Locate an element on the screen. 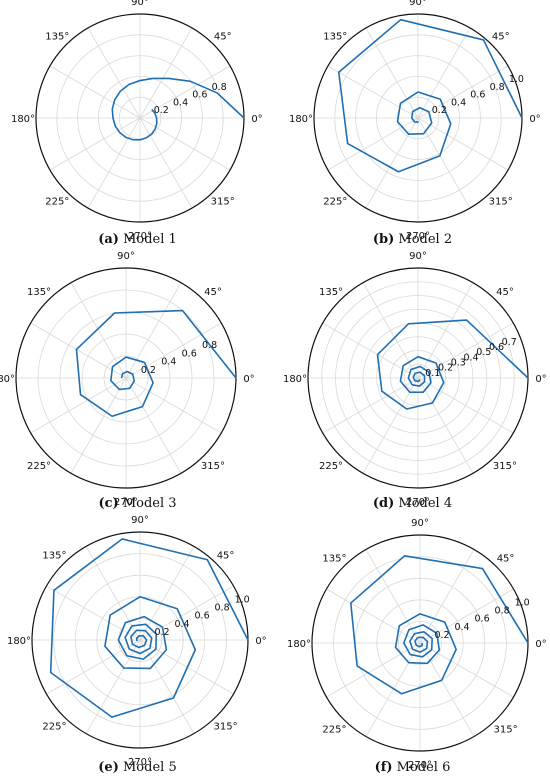  caption-model-1: (a) Model 1 is located at coordinates (137, 239).